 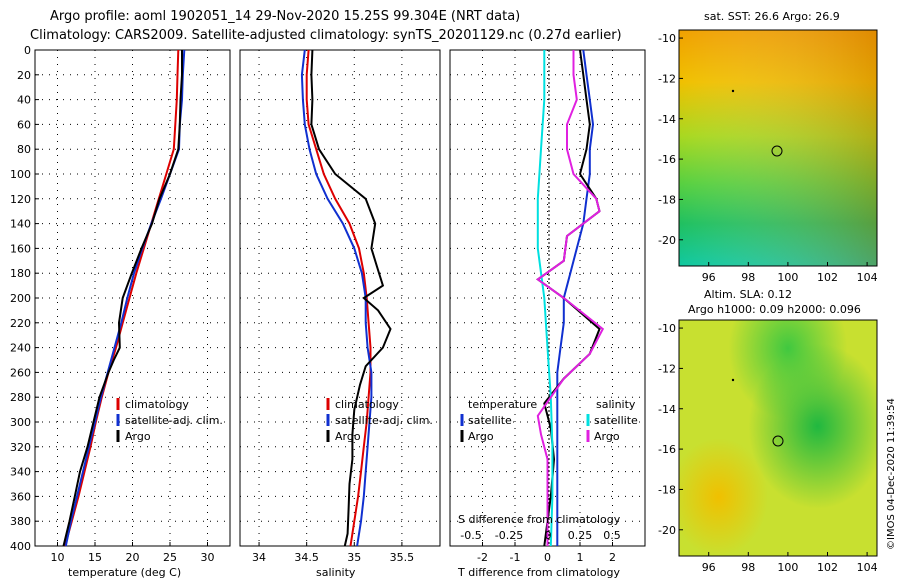 I want to click on y-tick-label: 340, so click(x=20, y=472).